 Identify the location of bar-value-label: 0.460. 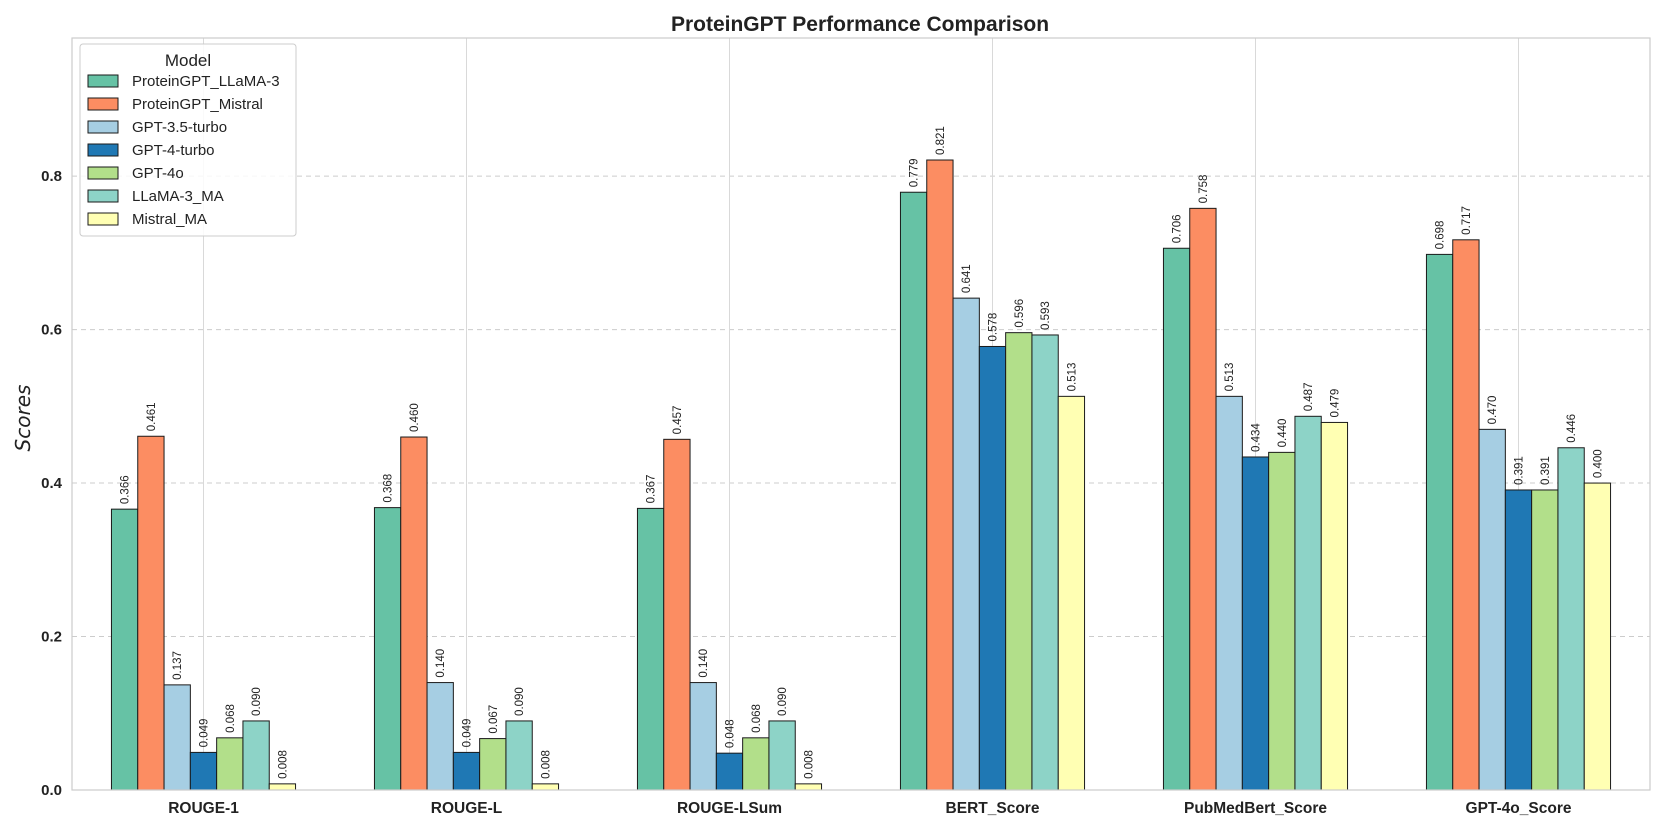
(415, 417).